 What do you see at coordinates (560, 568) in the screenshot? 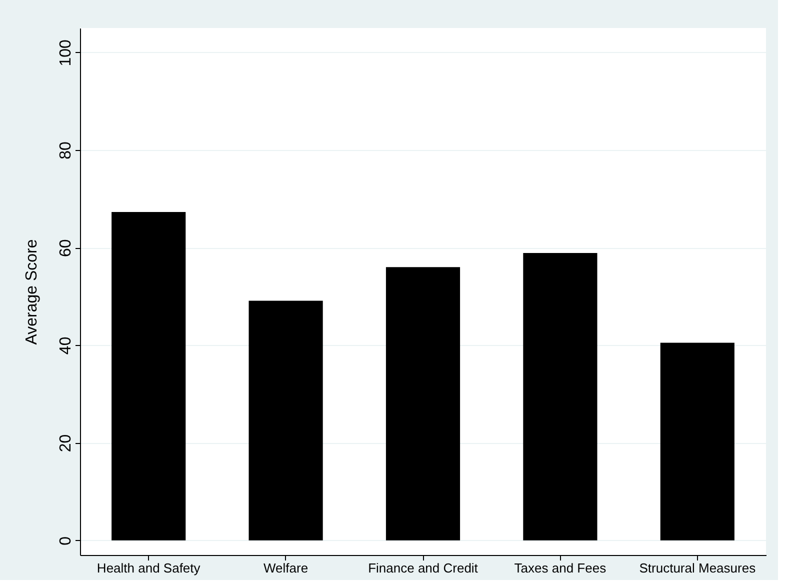
I see `x-tick-label: Taxes and Fees` at bounding box center [560, 568].